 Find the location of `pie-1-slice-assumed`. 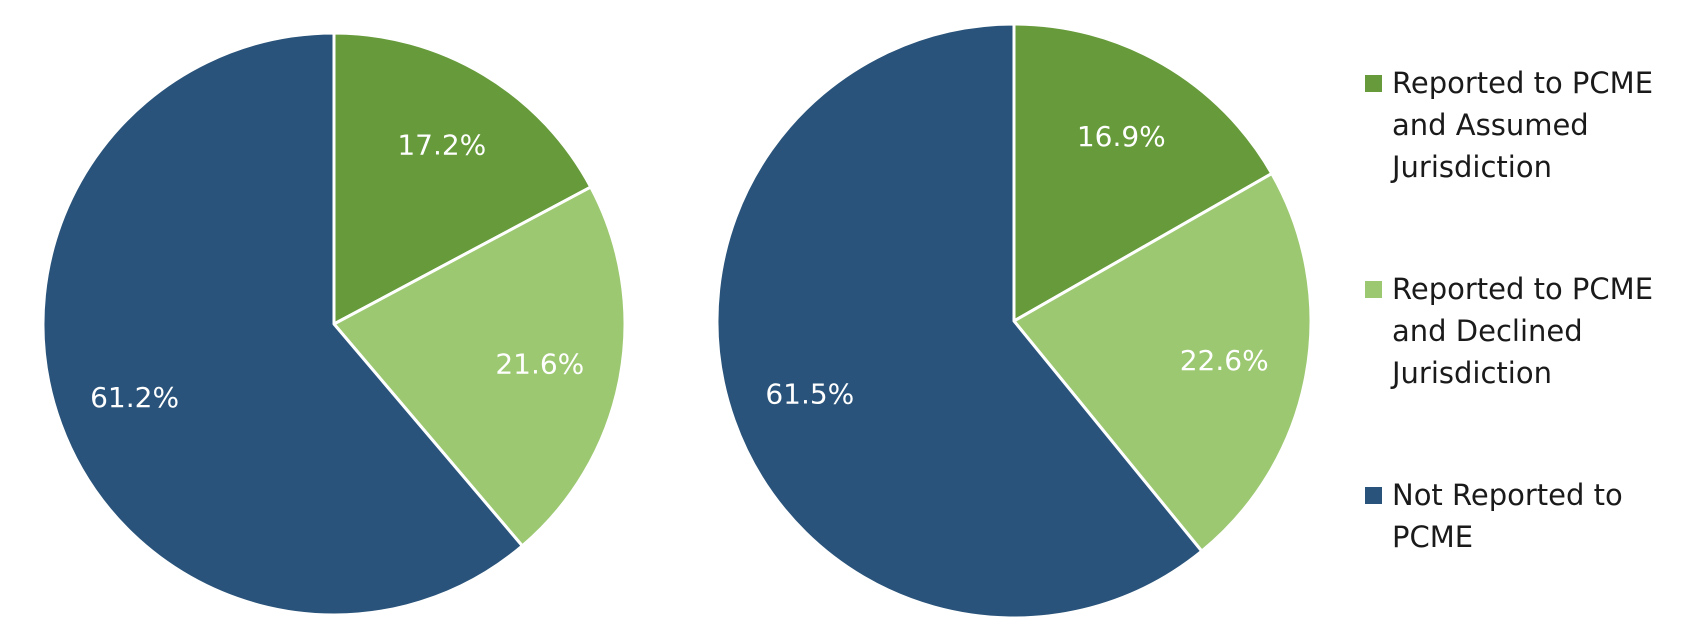

pie-1-slice-assumed is located at coordinates (1143, 172).